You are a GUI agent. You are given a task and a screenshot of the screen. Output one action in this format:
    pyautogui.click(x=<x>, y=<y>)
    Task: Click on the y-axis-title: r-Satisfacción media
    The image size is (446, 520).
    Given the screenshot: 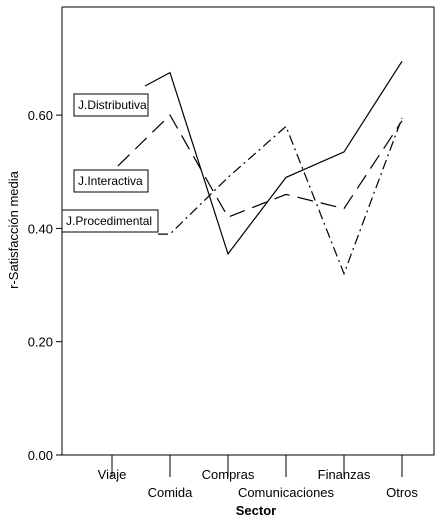 What is the action you would take?
    pyautogui.click(x=13, y=229)
    